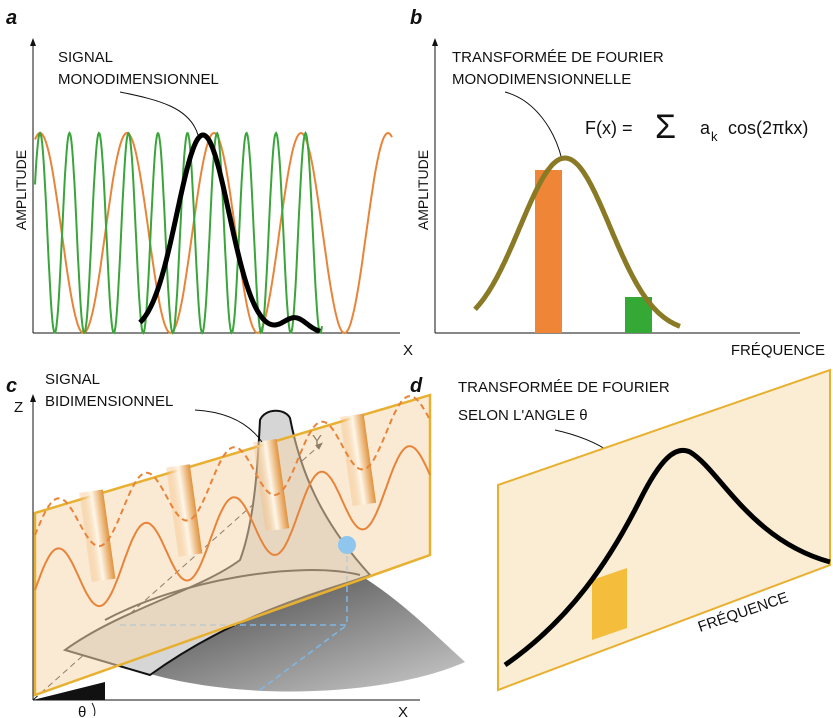  I want to click on formula-term: cos(2πkx), so click(768, 128).